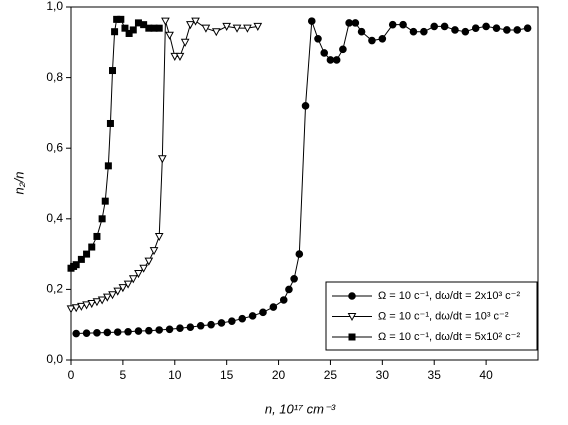  I want to click on x-tick-label: 10, so click(175, 375).